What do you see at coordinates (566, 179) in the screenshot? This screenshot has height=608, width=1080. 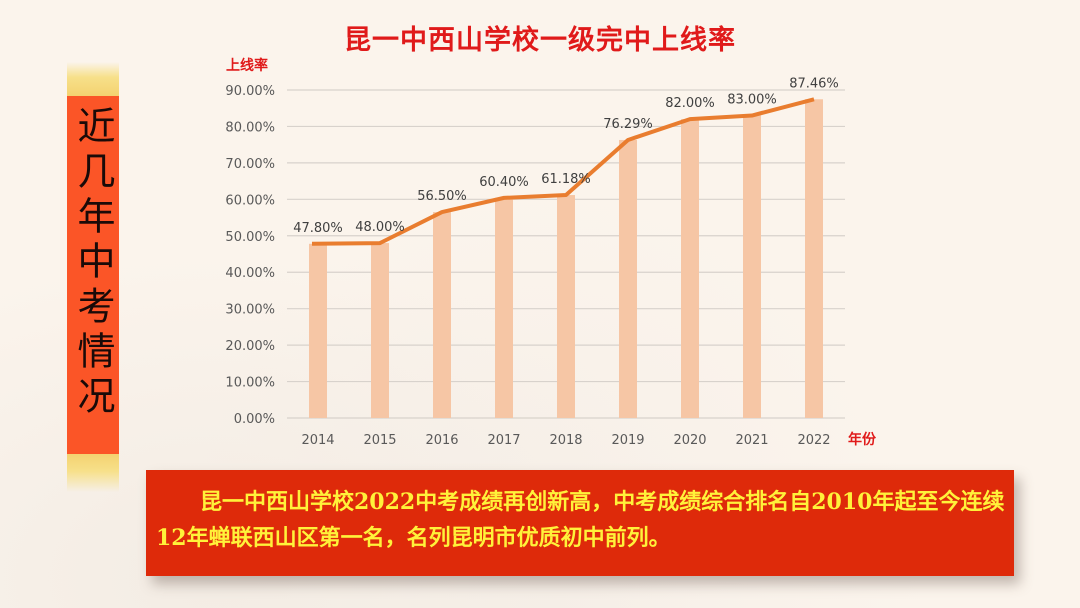 I see `data-label: 61.18%` at bounding box center [566, 179].